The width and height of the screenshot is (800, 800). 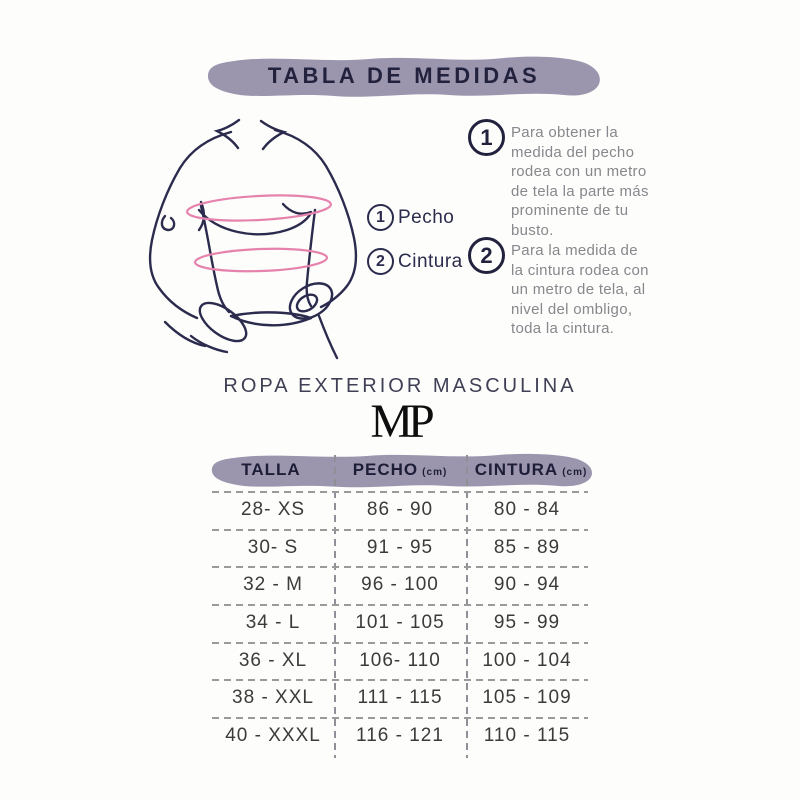 I want to click on pecho-cell: 106- 110, so click(x=400, y=660).